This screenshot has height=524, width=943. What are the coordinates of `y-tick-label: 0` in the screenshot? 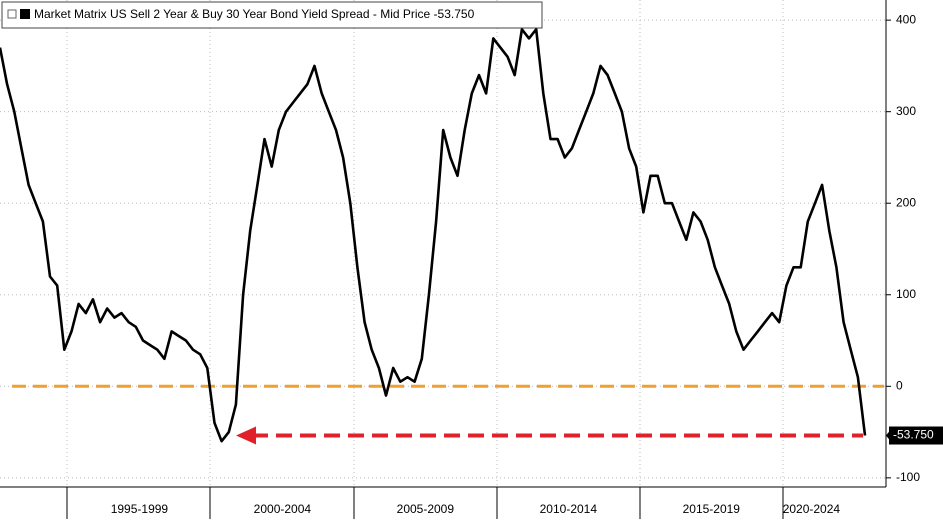 It's located at (899, 385).